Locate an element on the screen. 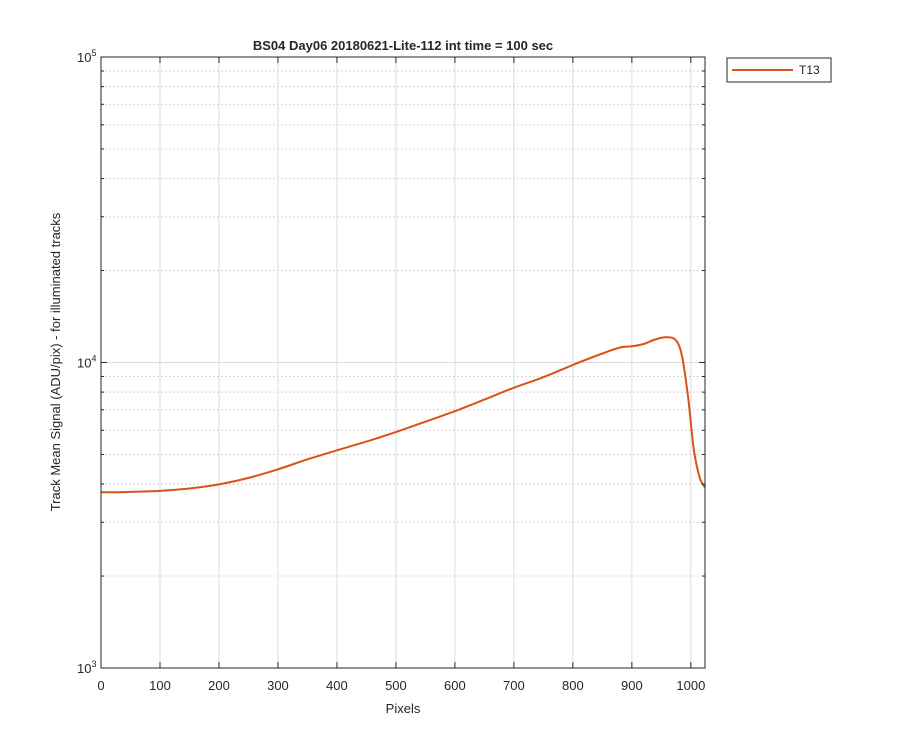  x-tick-label: 800 is located at coordinates (573, 685).